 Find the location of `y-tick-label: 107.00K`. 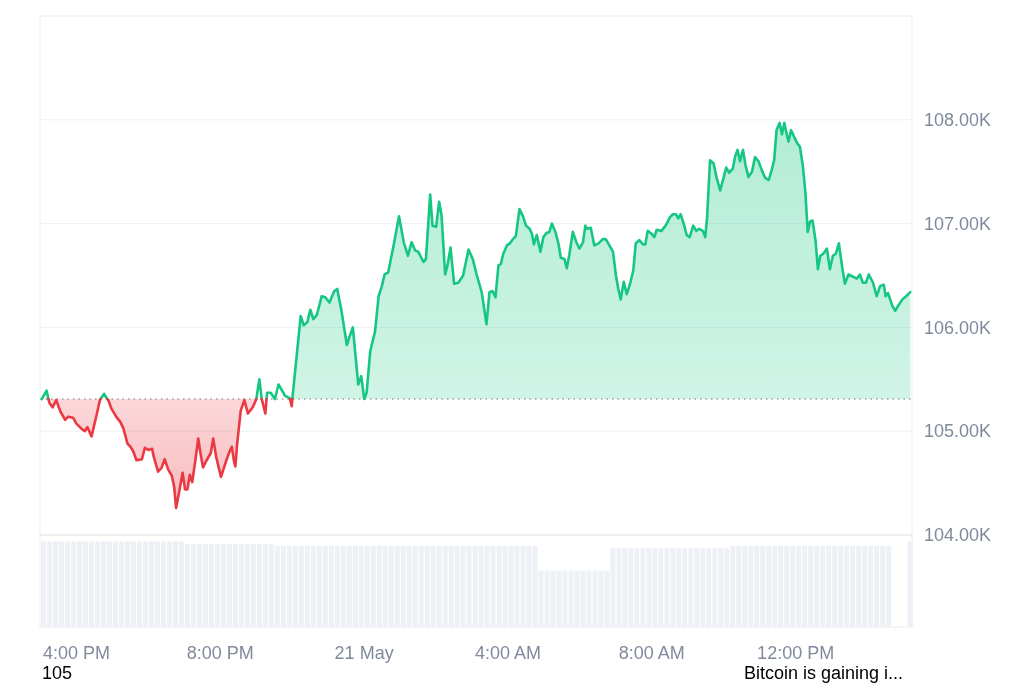

y-tick-label: 107.00K is located at coordinates (958, 223).